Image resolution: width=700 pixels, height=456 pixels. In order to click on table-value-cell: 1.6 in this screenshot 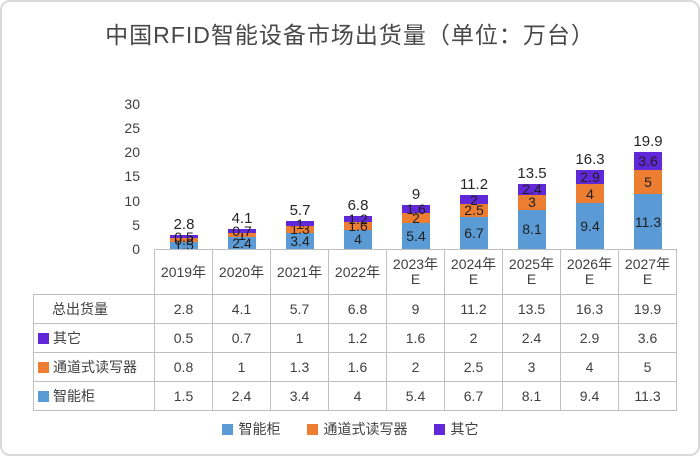, I will do `click(416, 338)`.